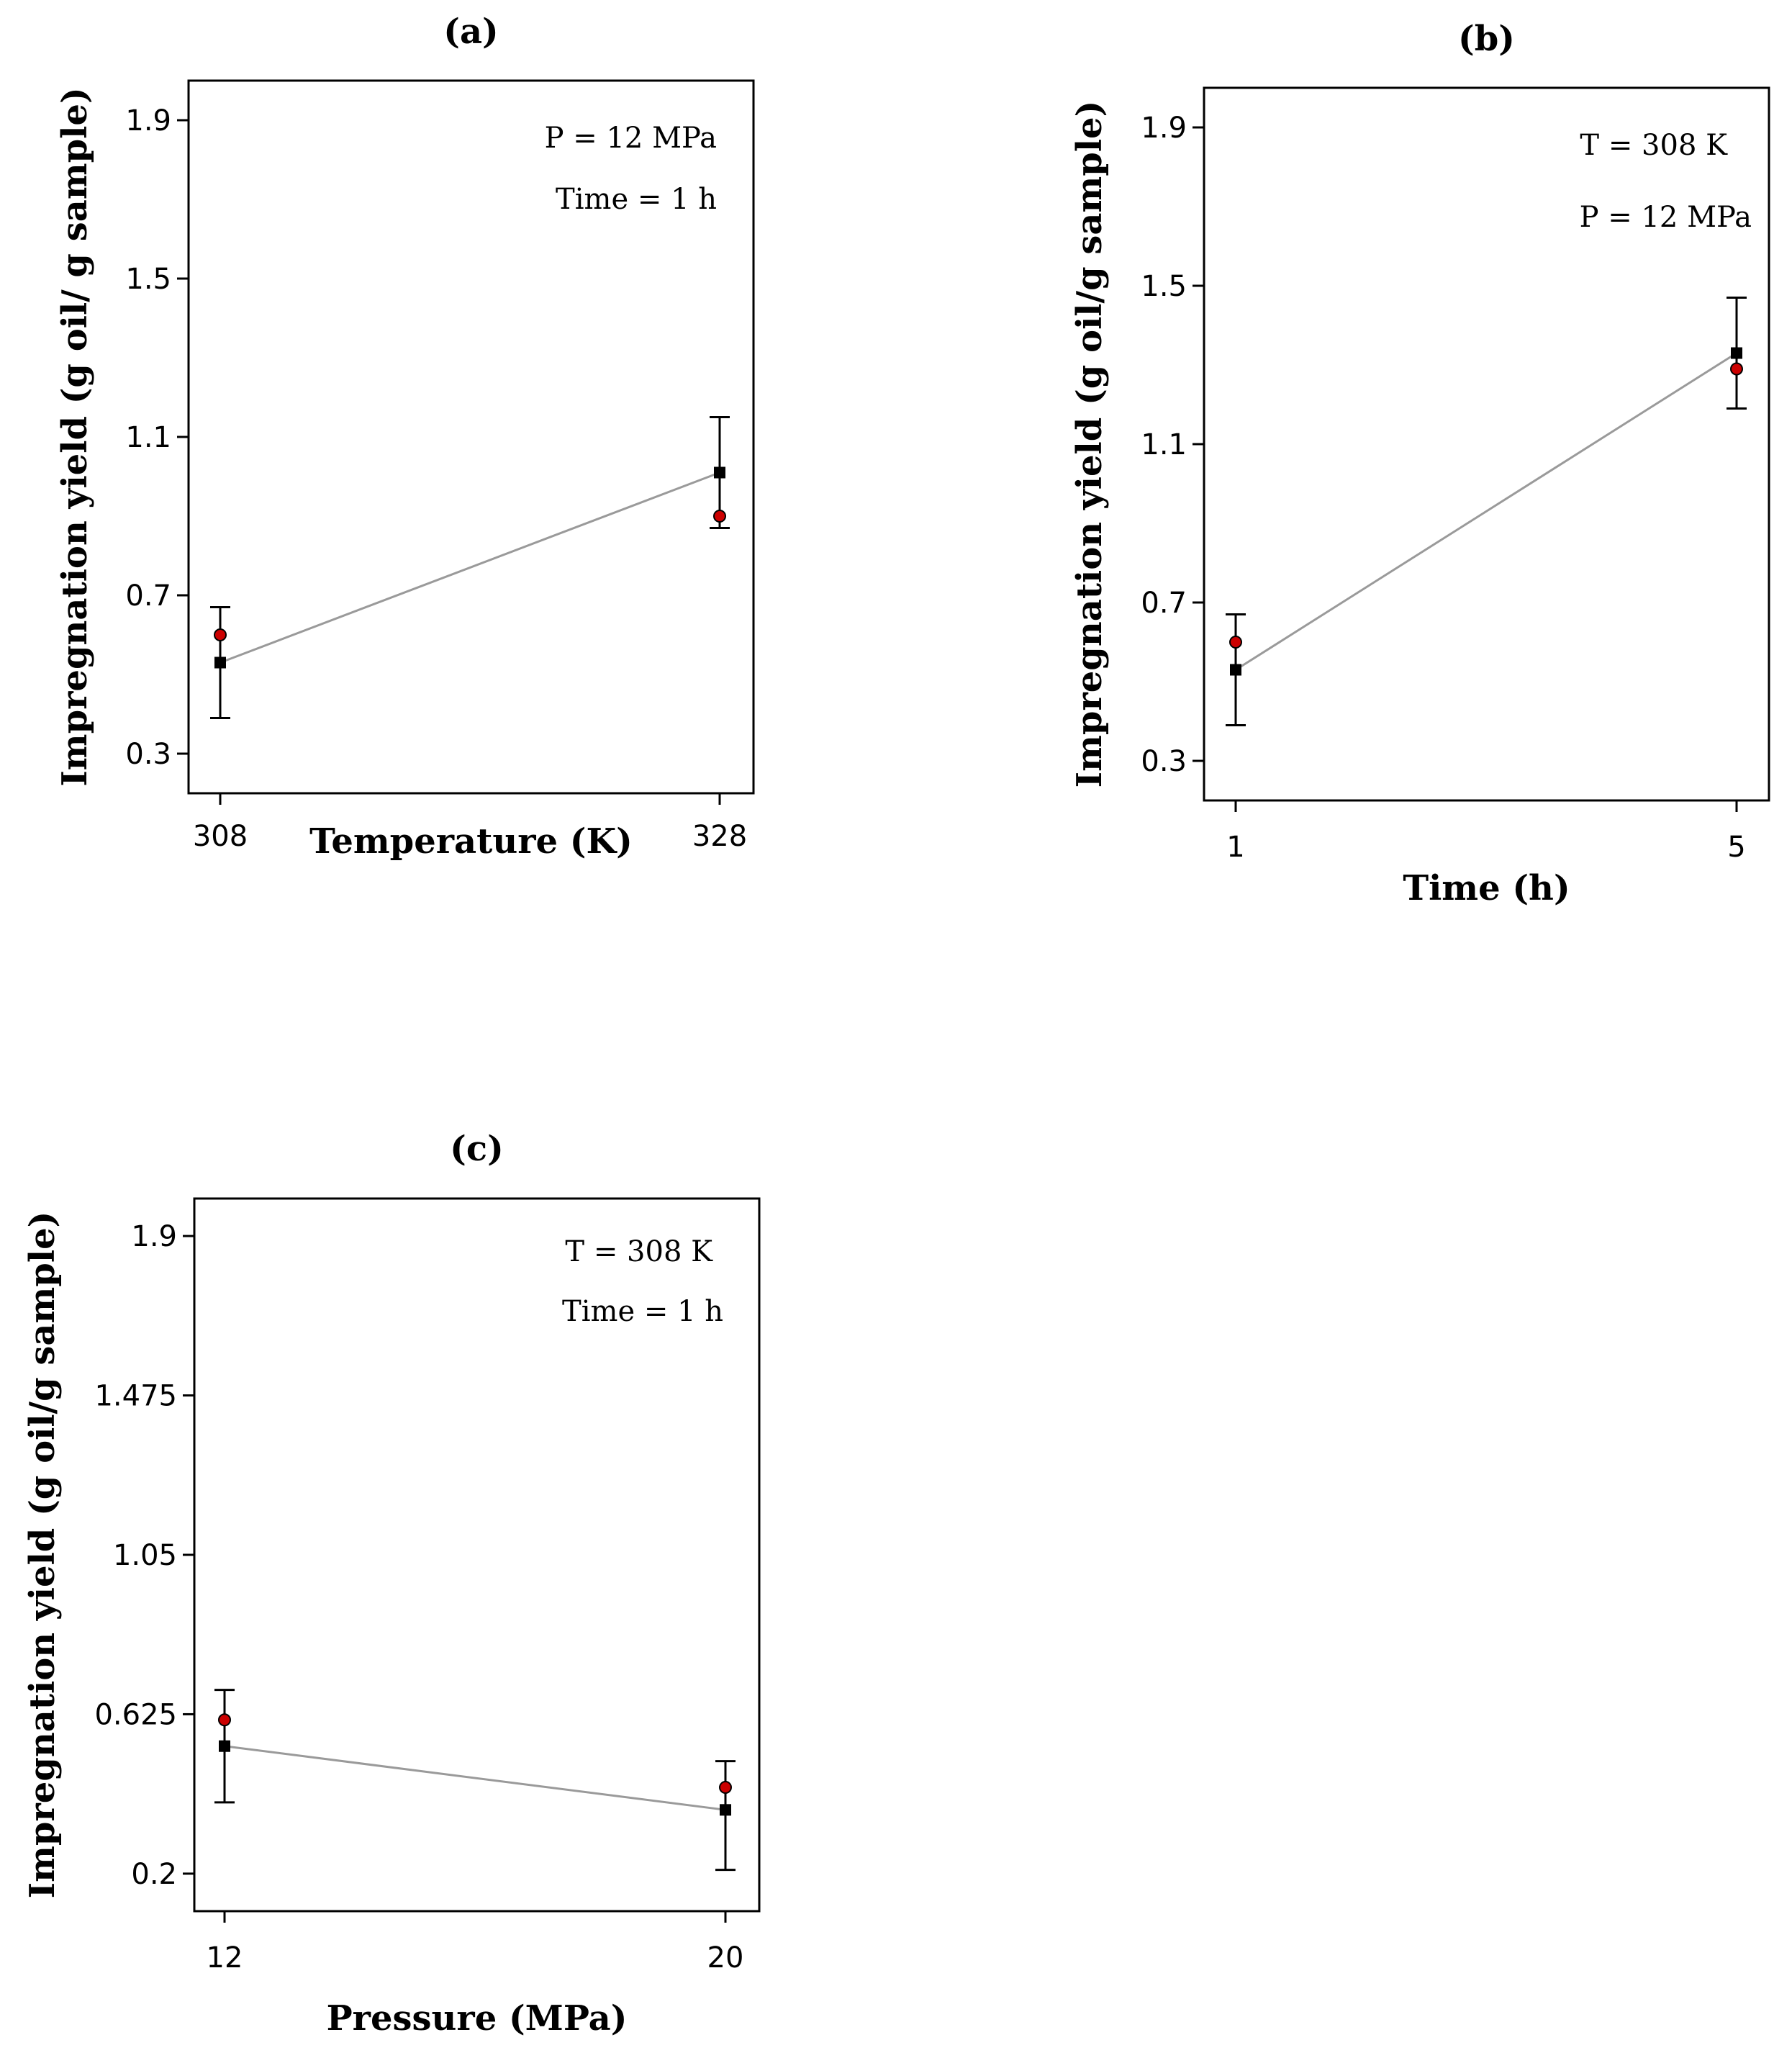  Describe the element at coordinates (1486, 39) in the screenshot. I see `chart-title: (b)` at that location.